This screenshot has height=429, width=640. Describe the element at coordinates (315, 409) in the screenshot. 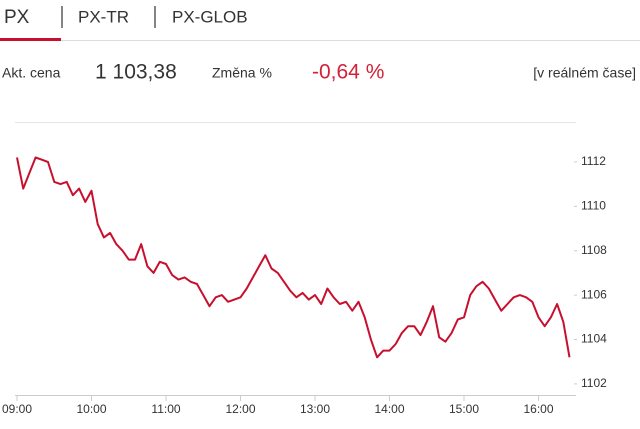

I see `x-tick-label: 13:00` at that location.